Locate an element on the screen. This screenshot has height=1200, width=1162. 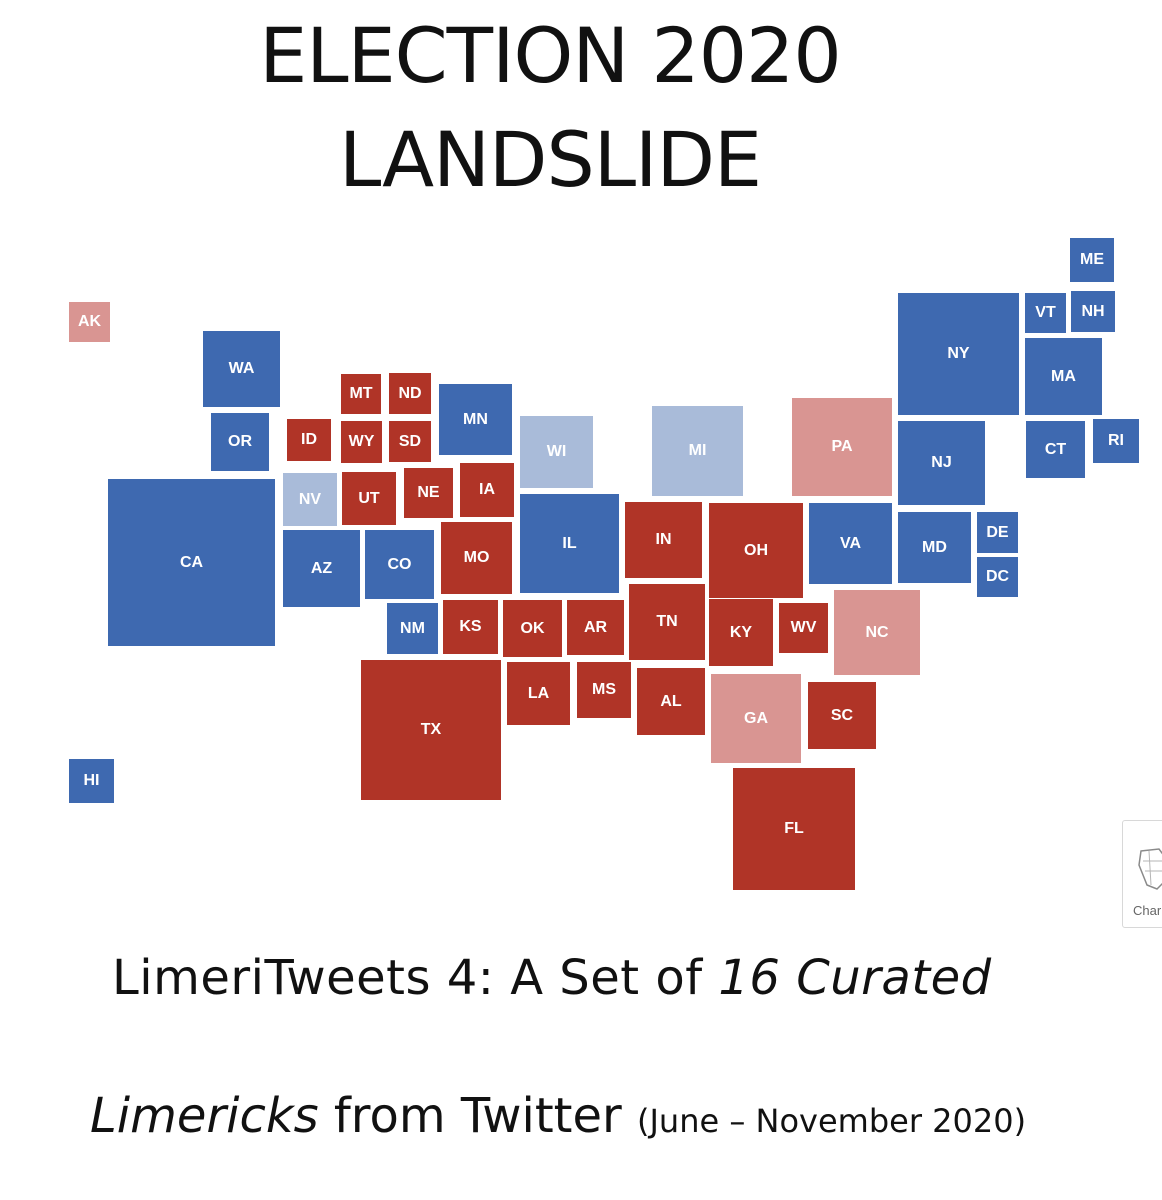
state-wi: WI is located at coordinates (556, 452).